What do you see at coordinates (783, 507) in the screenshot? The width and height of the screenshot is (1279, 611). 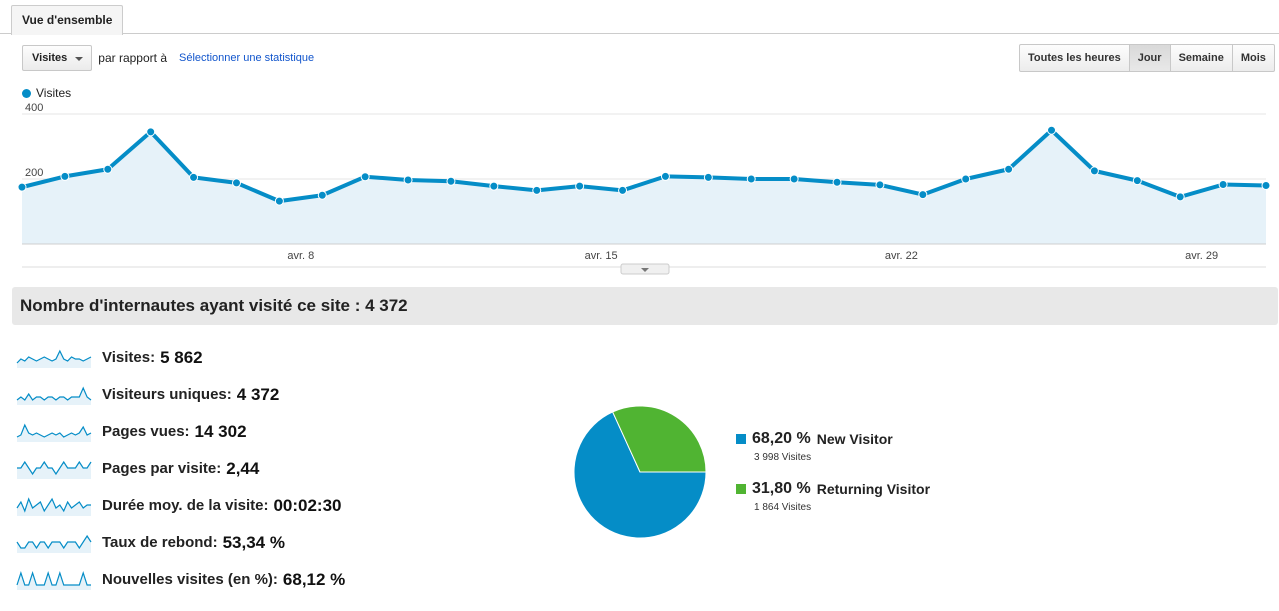 I see `pie-legend-count: 1 864 Visites` at bounding box center [783, 507].